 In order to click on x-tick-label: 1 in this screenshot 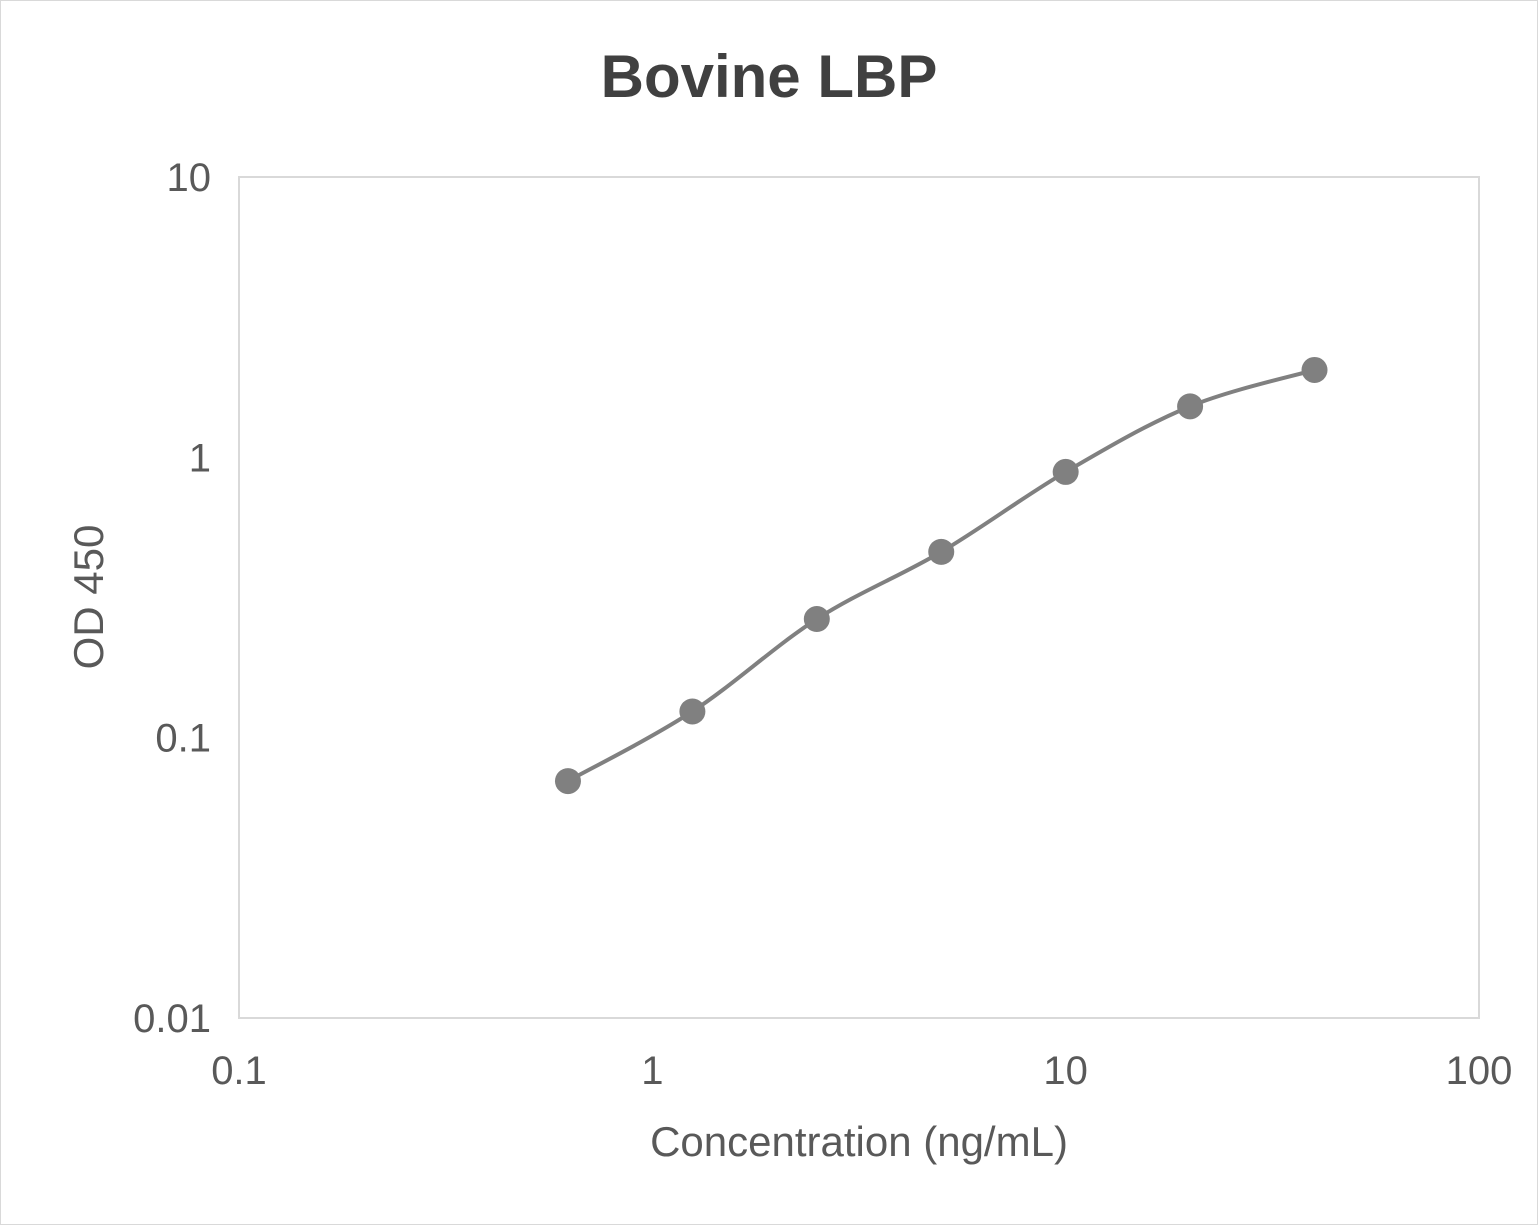, I will do `click(652, 1071)`.